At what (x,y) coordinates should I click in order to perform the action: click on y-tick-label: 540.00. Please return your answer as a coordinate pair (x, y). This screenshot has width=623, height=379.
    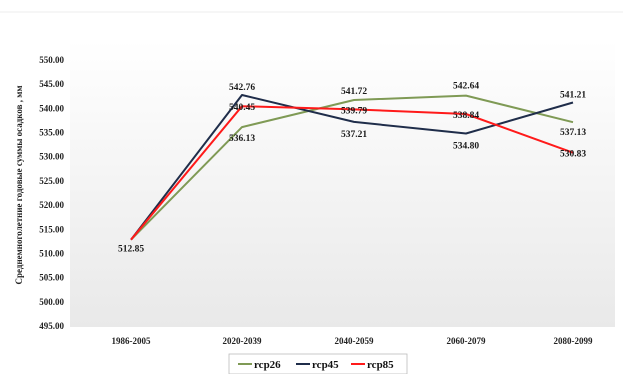
    Looking at the image, I should click on (51, 108).